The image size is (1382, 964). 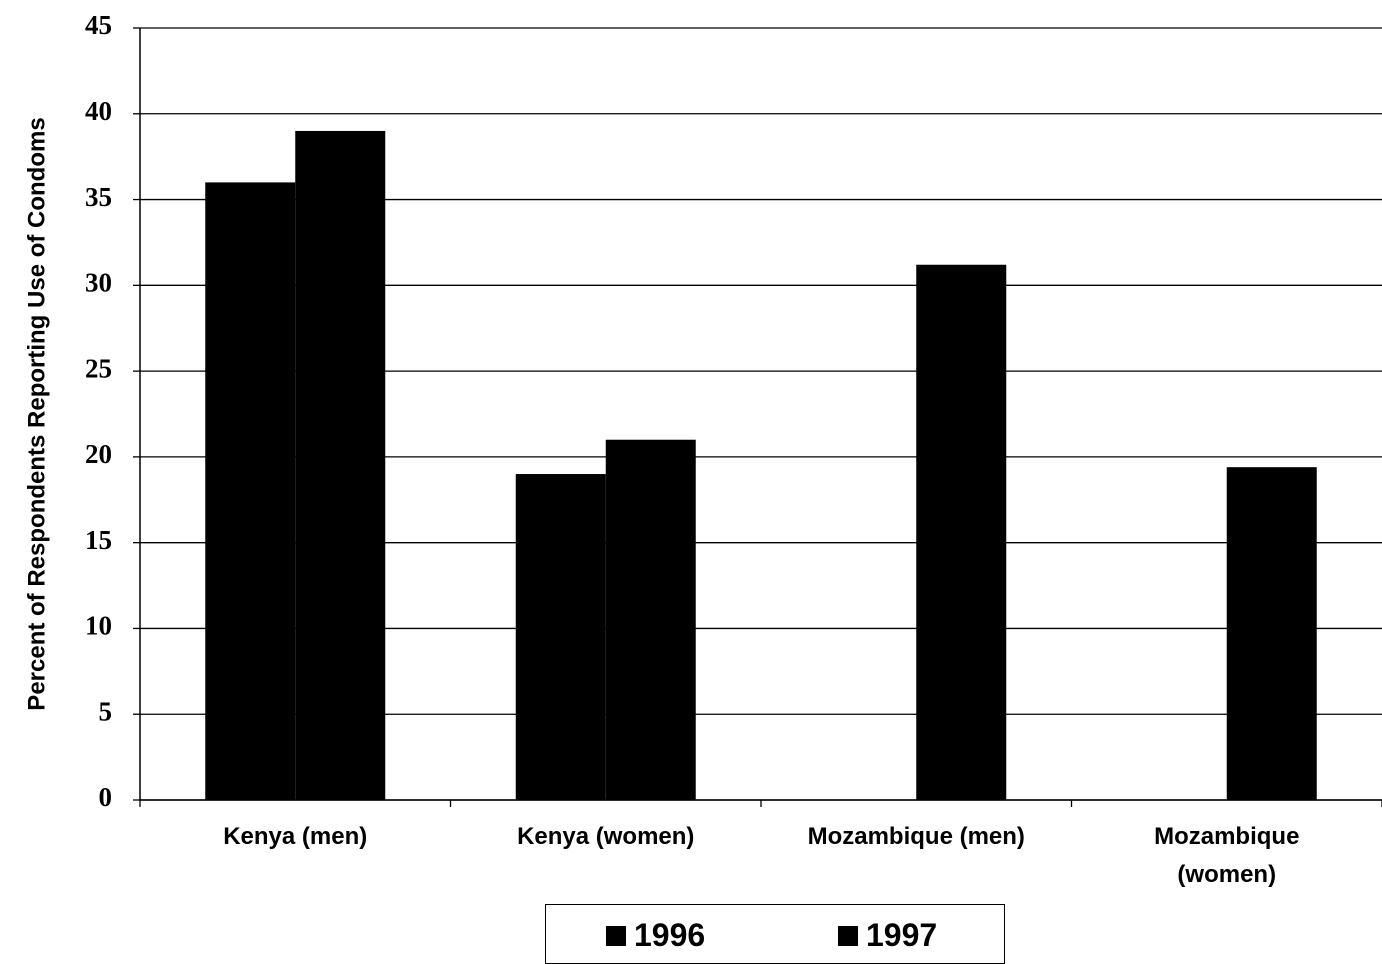 What do you see at coordinates (98, 111) in the screenshot?
I see `y-tick-label: 40` at bounding box center [98, 111].